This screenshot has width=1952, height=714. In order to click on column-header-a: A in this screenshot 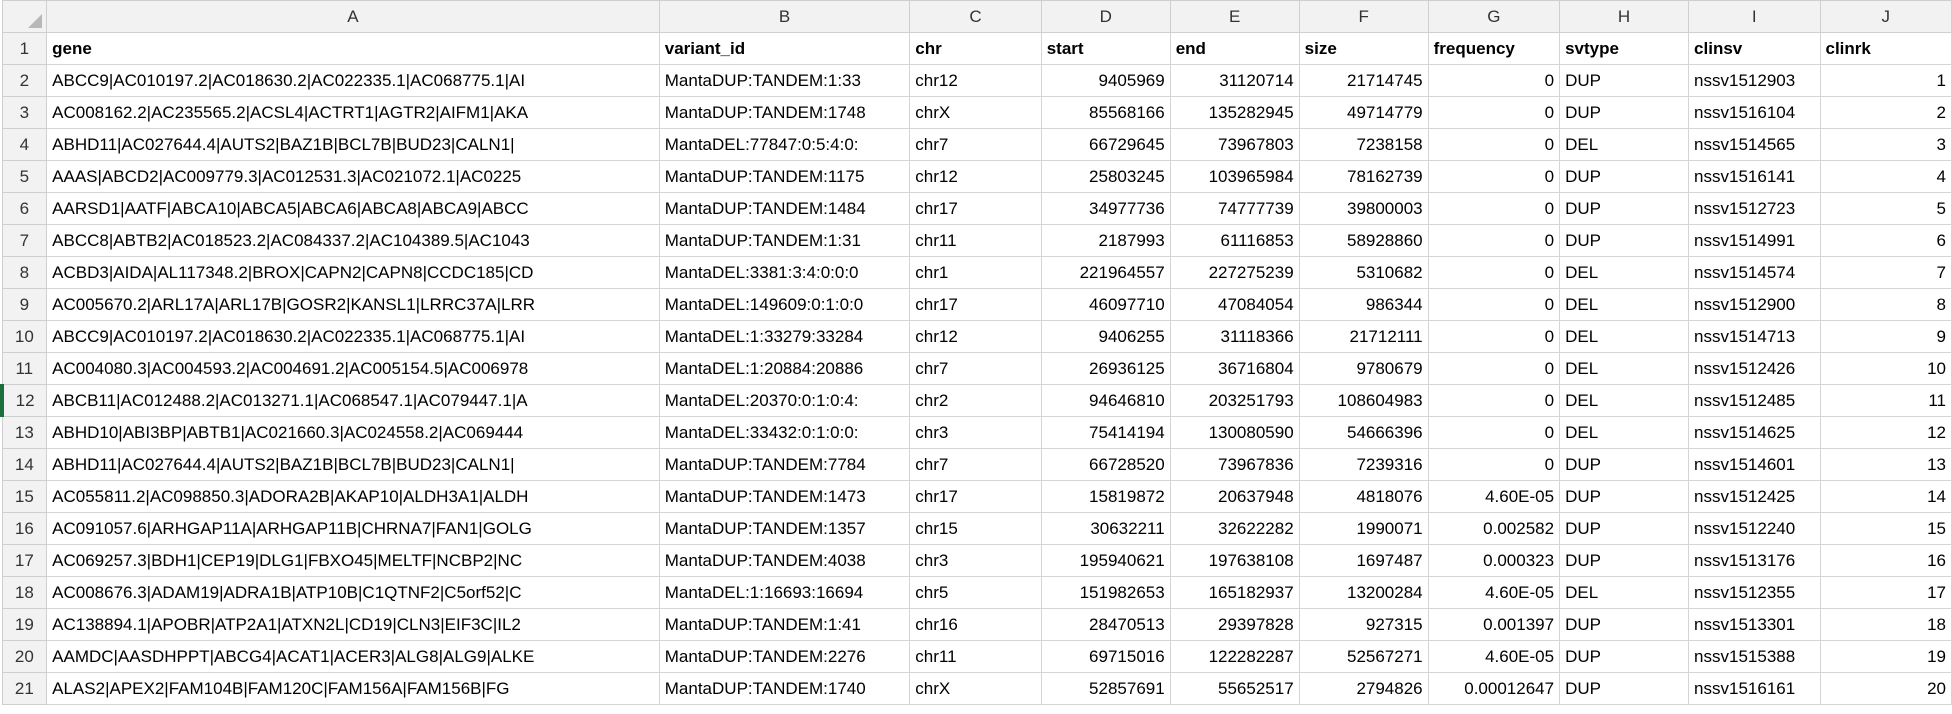, I will do `click(353, 16)`.